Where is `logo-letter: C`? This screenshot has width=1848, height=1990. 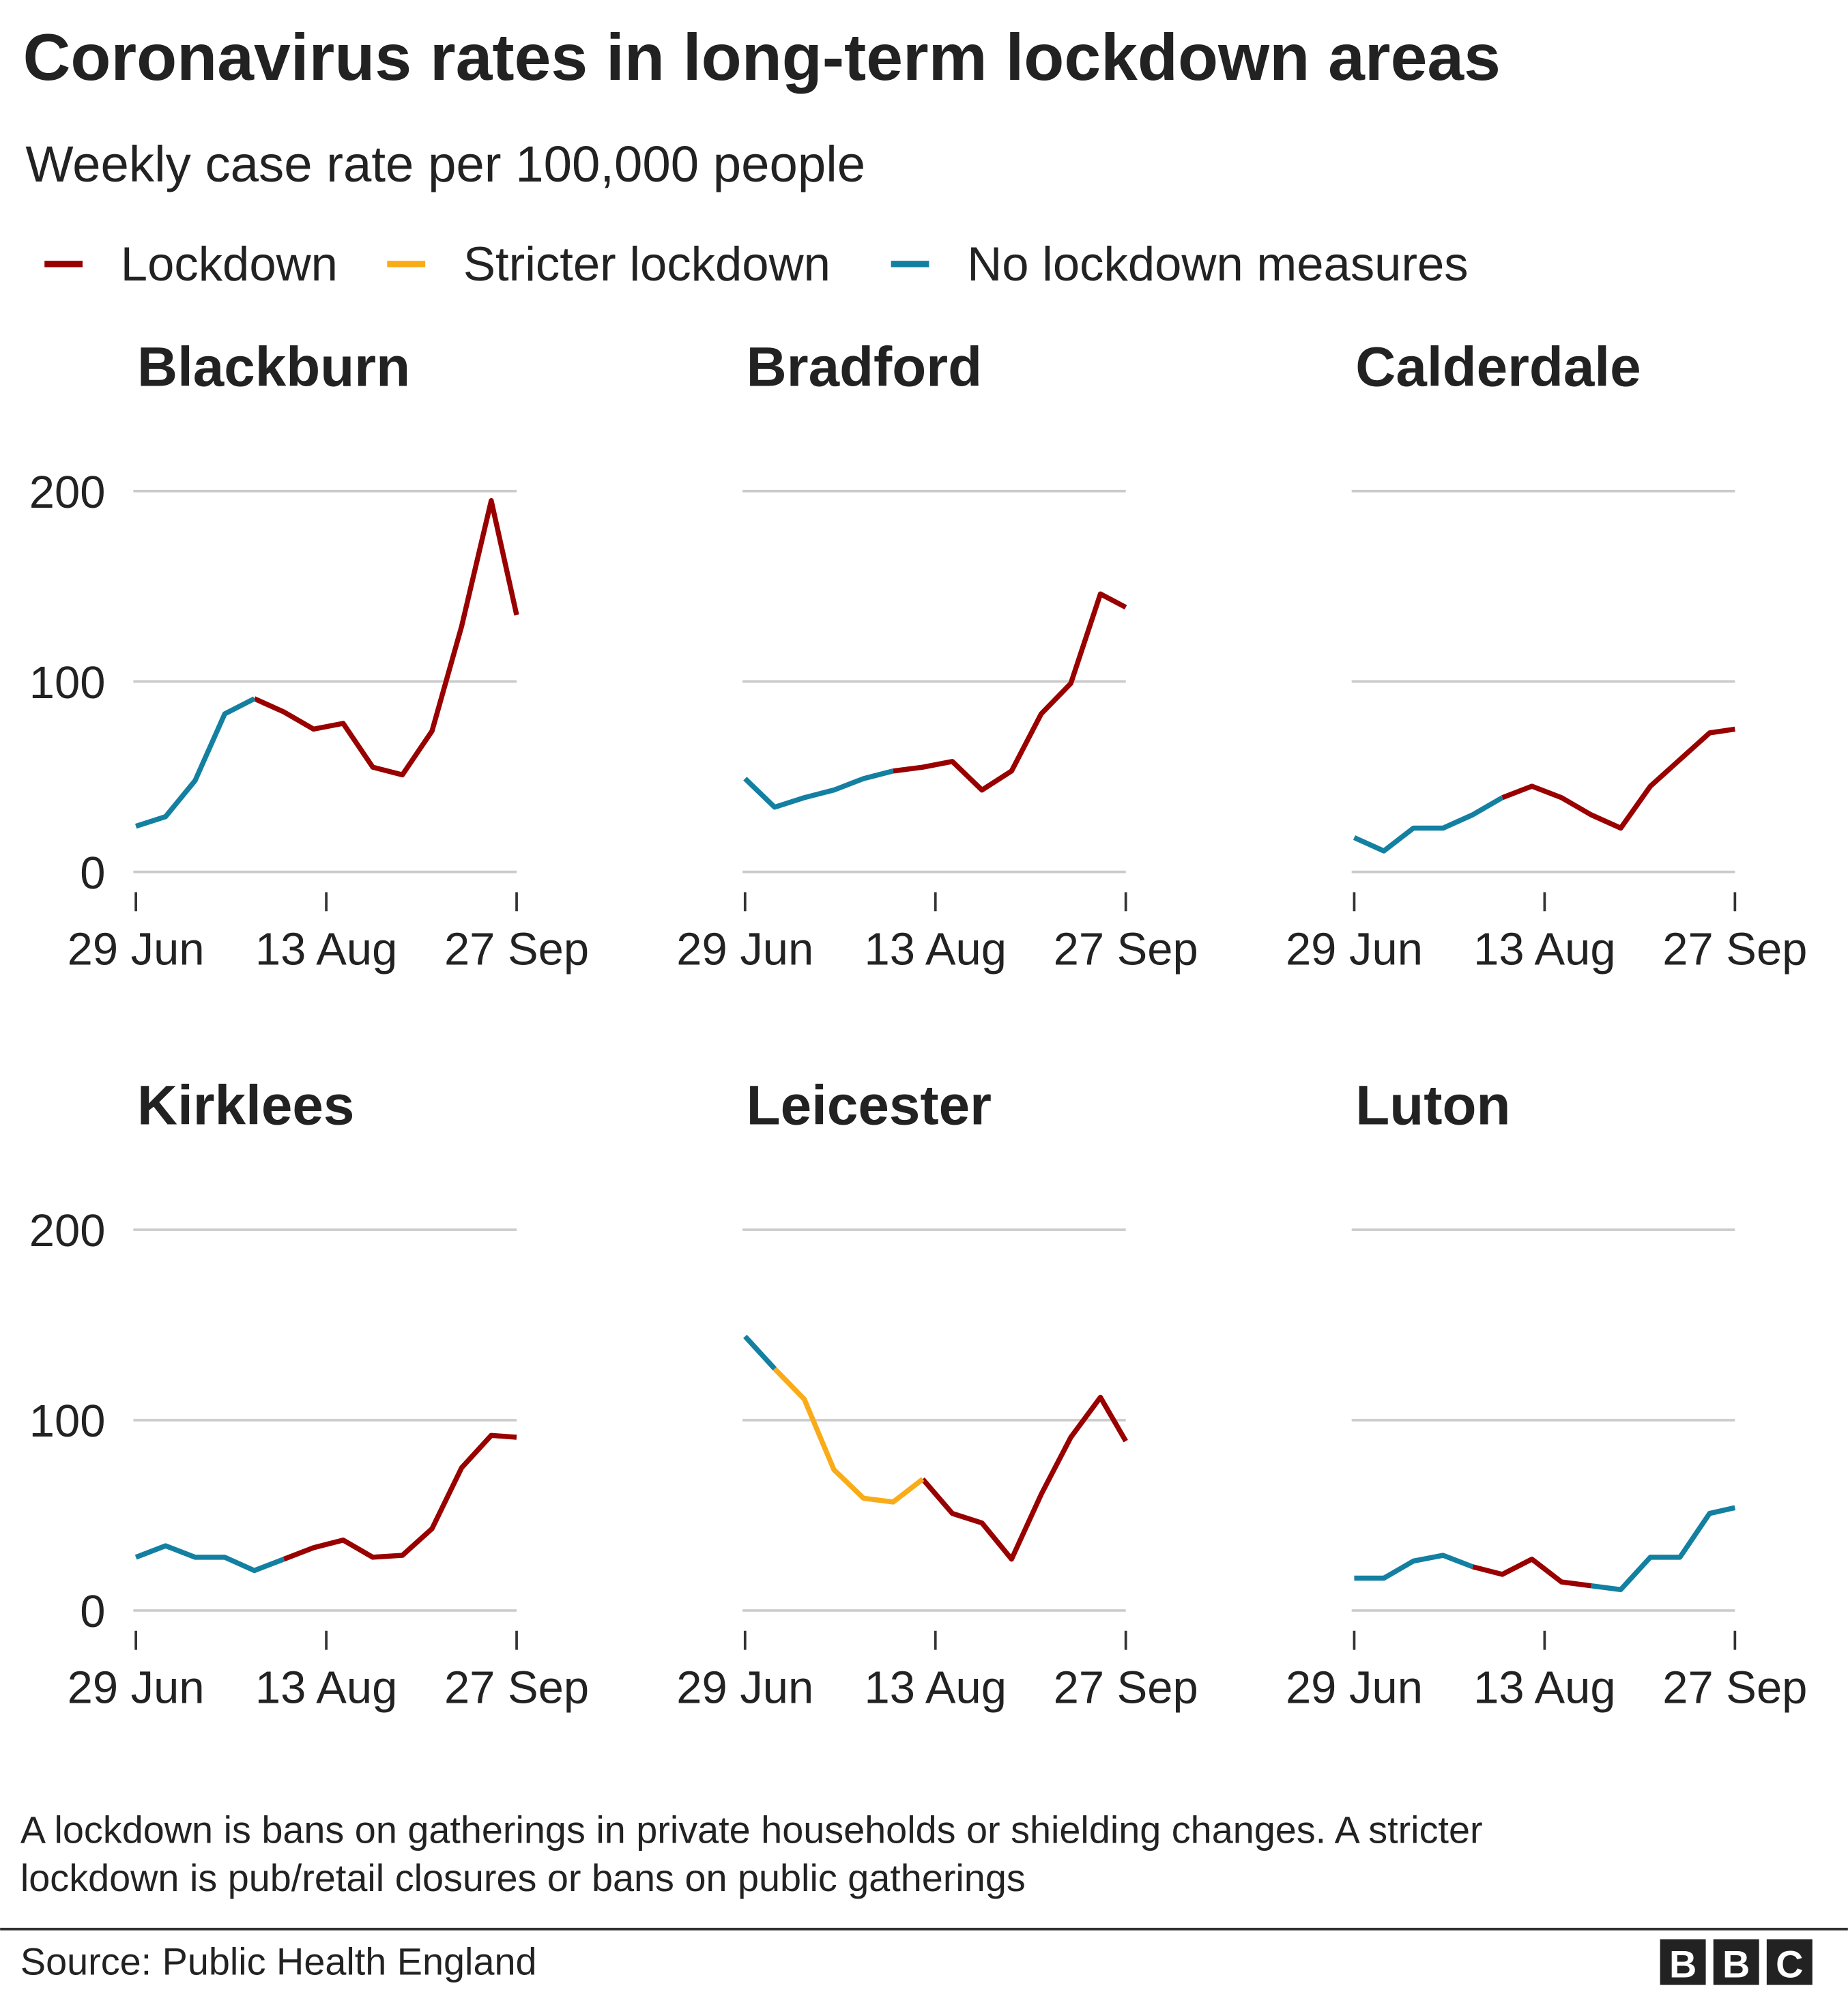 logo-letter: C is located at coordinates (1789, 1964).